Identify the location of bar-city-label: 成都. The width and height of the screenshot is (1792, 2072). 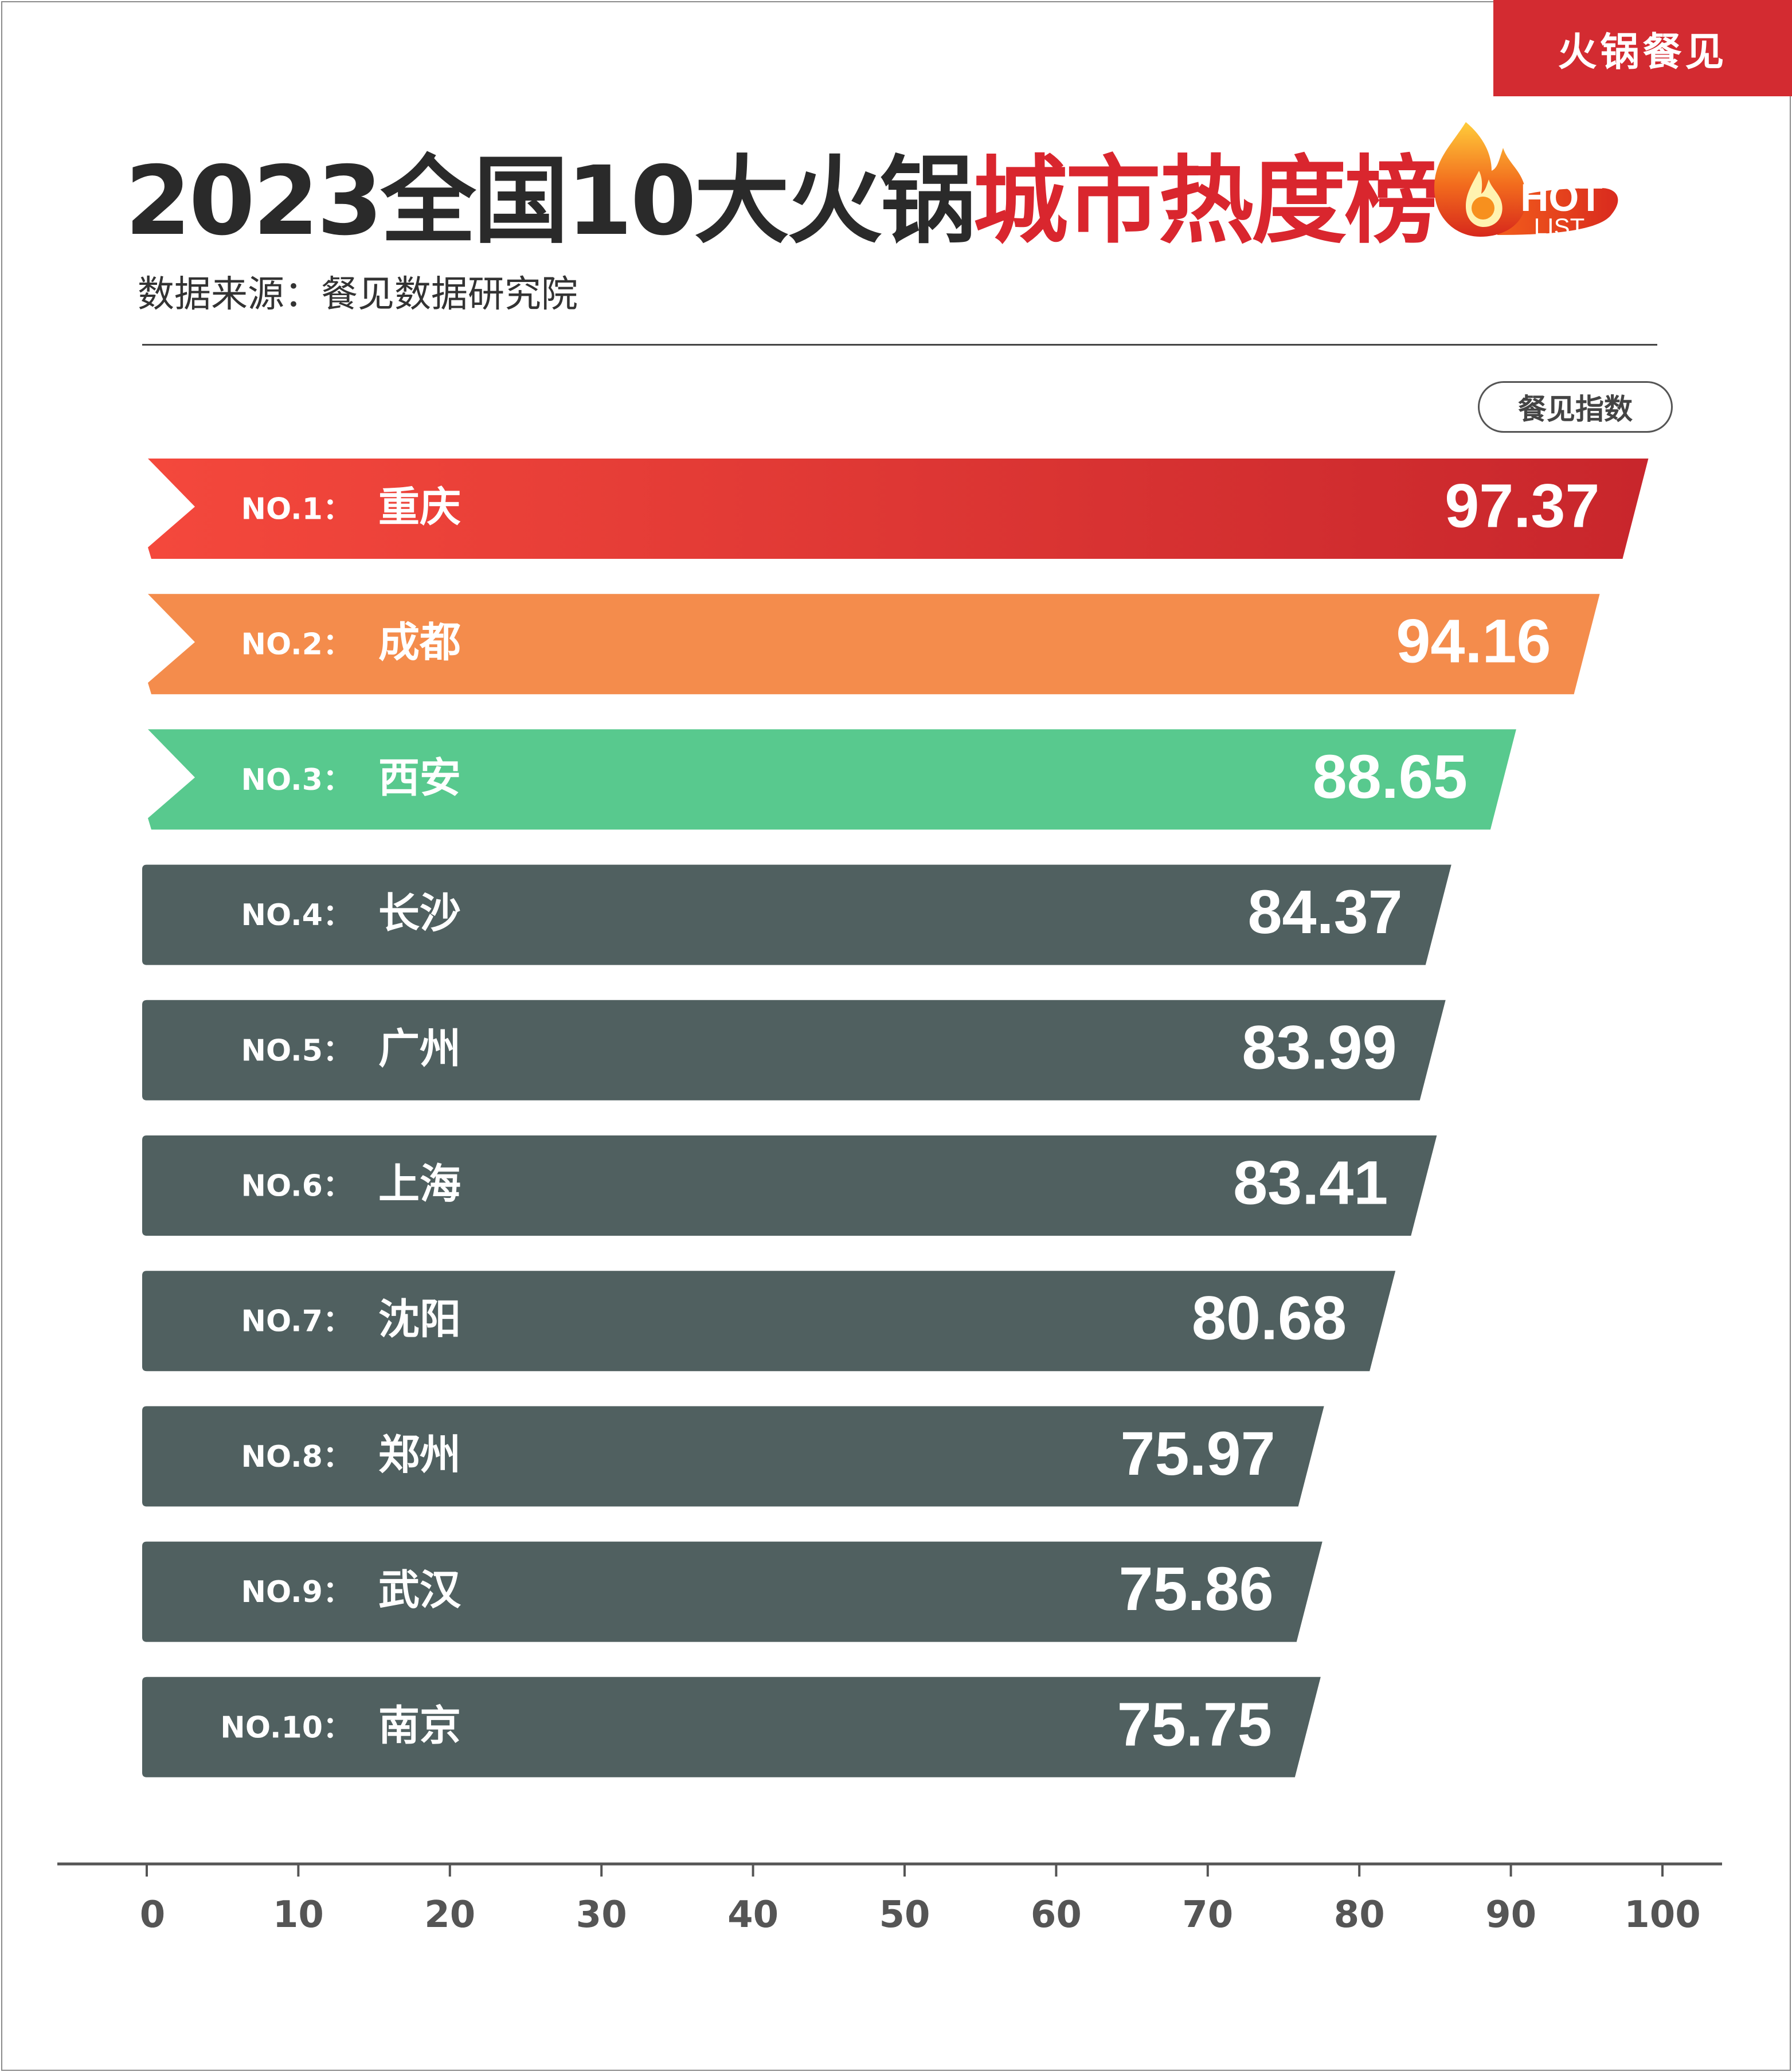
(420, 642).